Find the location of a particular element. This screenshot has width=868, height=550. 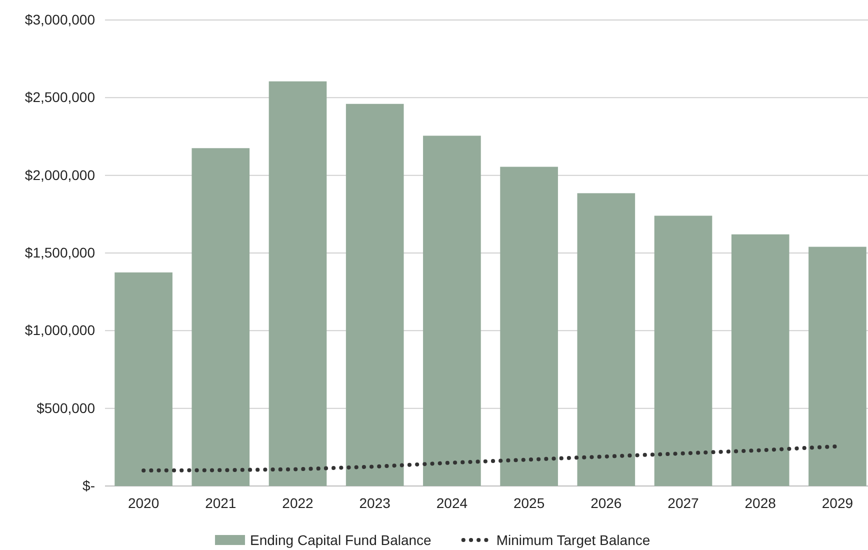

y-tick-label: $1,500,000 is located at coordinates (60, 252).